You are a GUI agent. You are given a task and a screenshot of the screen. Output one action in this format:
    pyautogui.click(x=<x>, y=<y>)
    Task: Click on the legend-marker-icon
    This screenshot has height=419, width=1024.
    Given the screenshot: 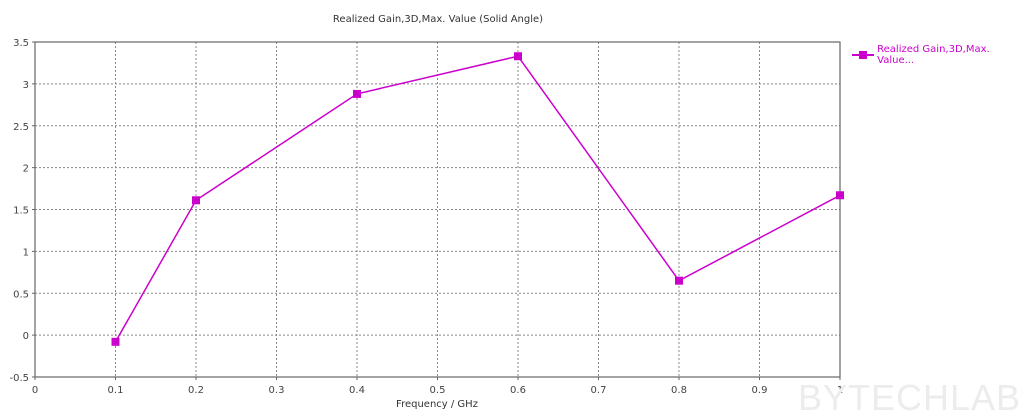 What is the action you would take?
    pyautogui.click(x=863, y=55)
    